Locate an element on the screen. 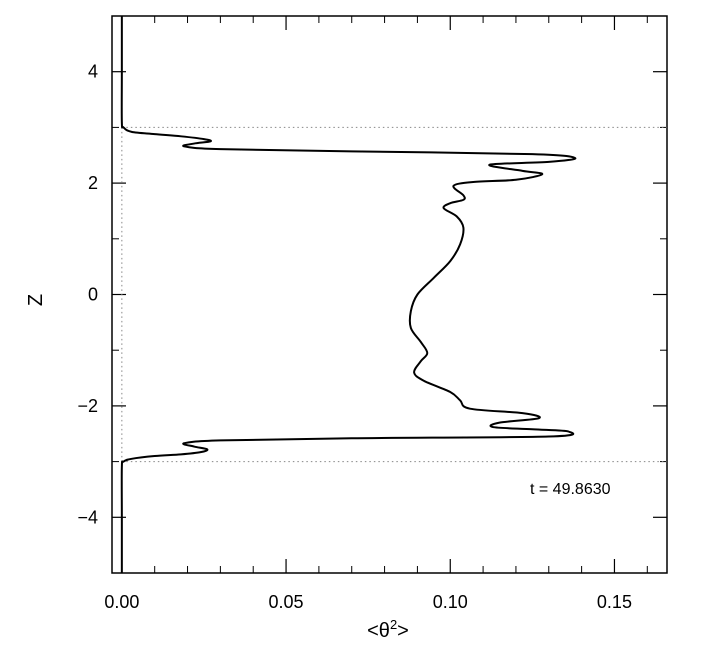 Image resolution: width=722 pixels, height=648 pixels. x-tick-label: 0.10 is located at coordinates (450, 602).